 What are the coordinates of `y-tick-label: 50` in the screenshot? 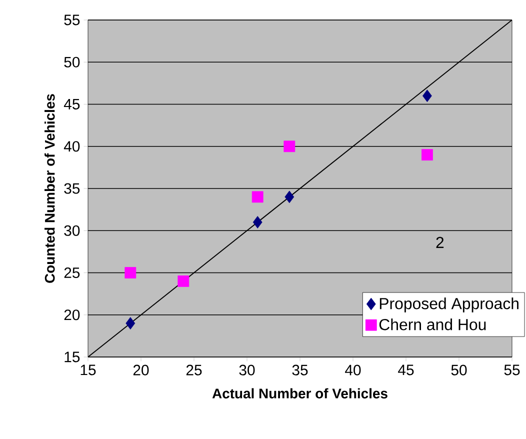 It's located at (72, 62).